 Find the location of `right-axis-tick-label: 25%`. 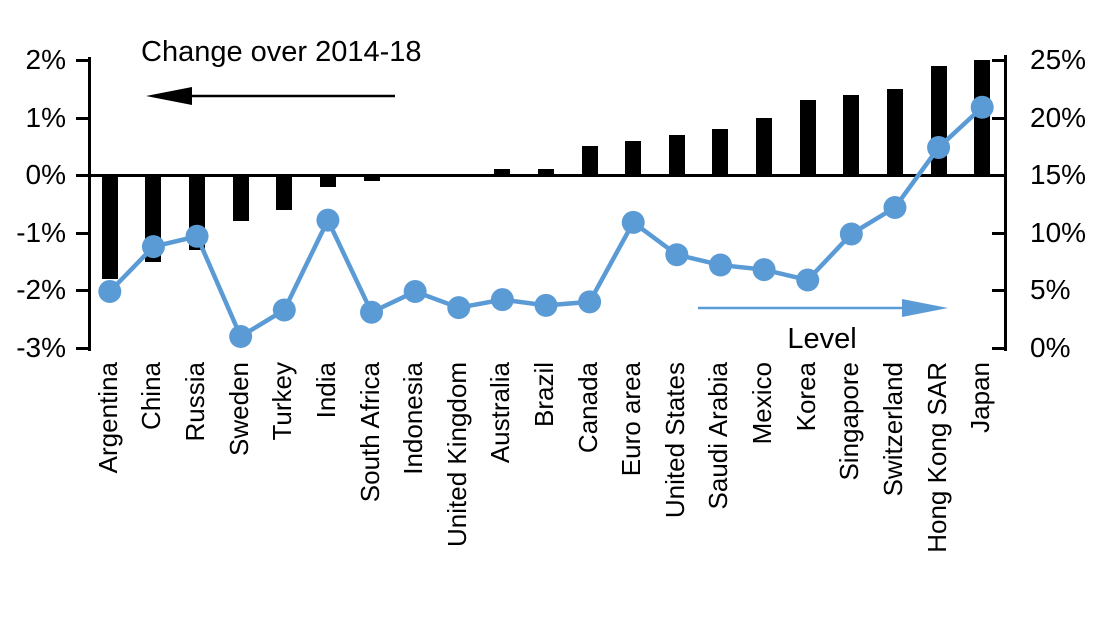

right-axis-tick-label: 25% is located at coordinates (1058, 59).